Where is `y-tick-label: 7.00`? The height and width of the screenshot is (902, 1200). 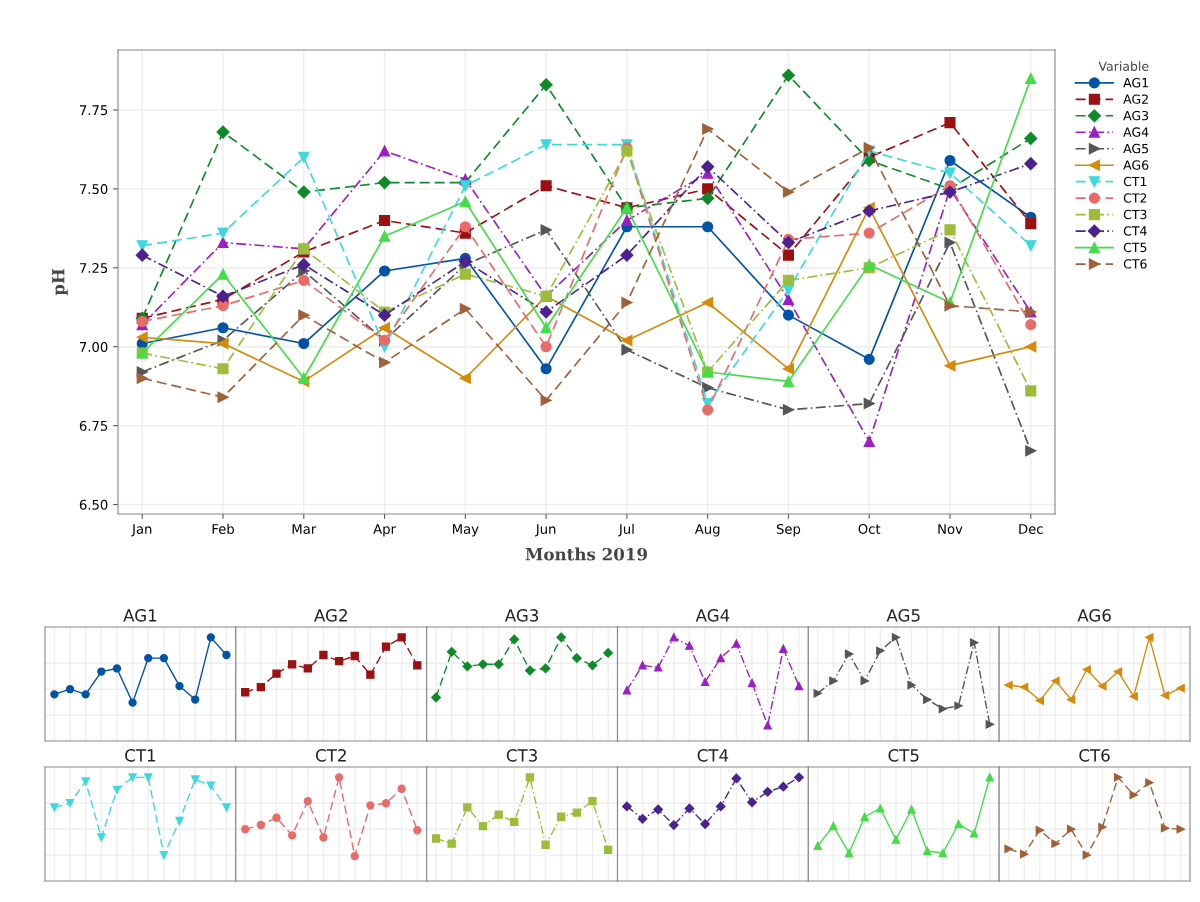
y-tick-label: 7.00 is located at coordinates (93, 346).